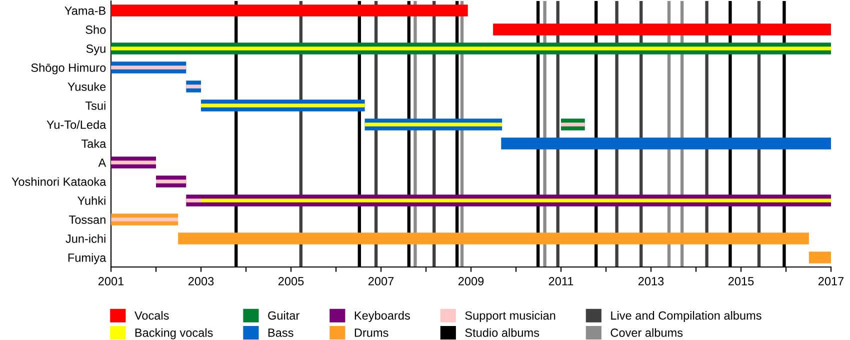 This screenshot has height=340, width=850. I want to click on x-tick-label: 2015, so click(741, 281).